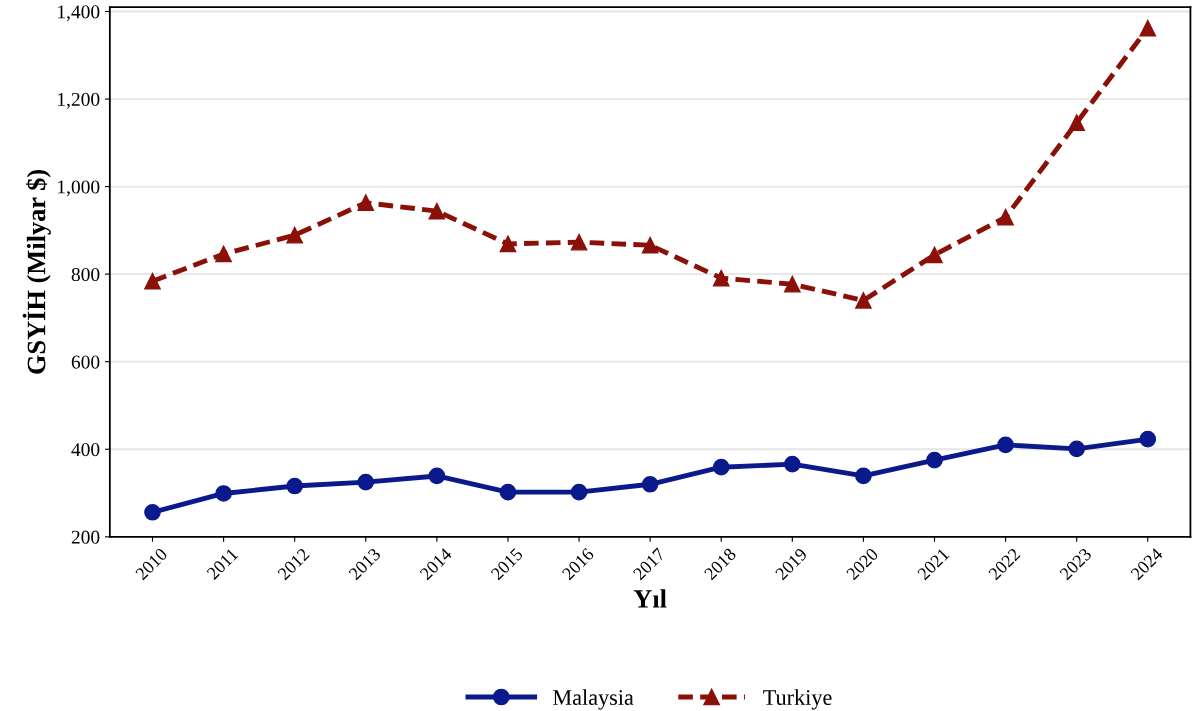  Describe the element at coordinates (593, 699) in the screenshot. I see `legend-label: Malaysia` at that location.